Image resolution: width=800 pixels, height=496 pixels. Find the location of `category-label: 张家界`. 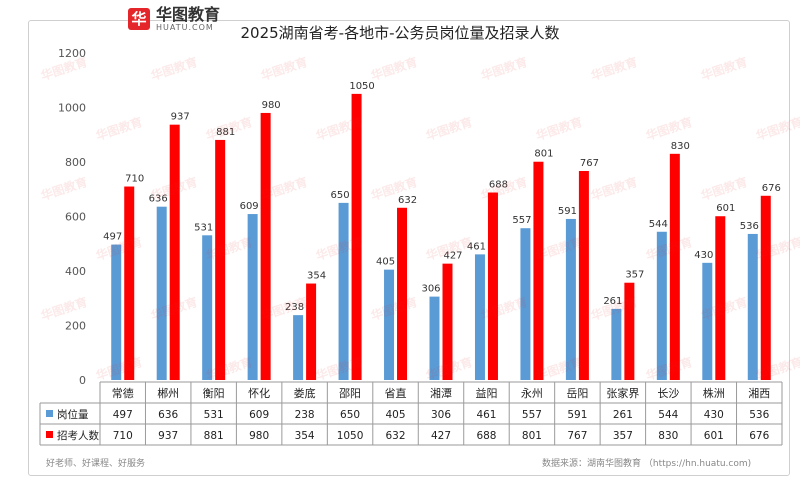

category-label: 张家界 is located at coordinates (622, 393).